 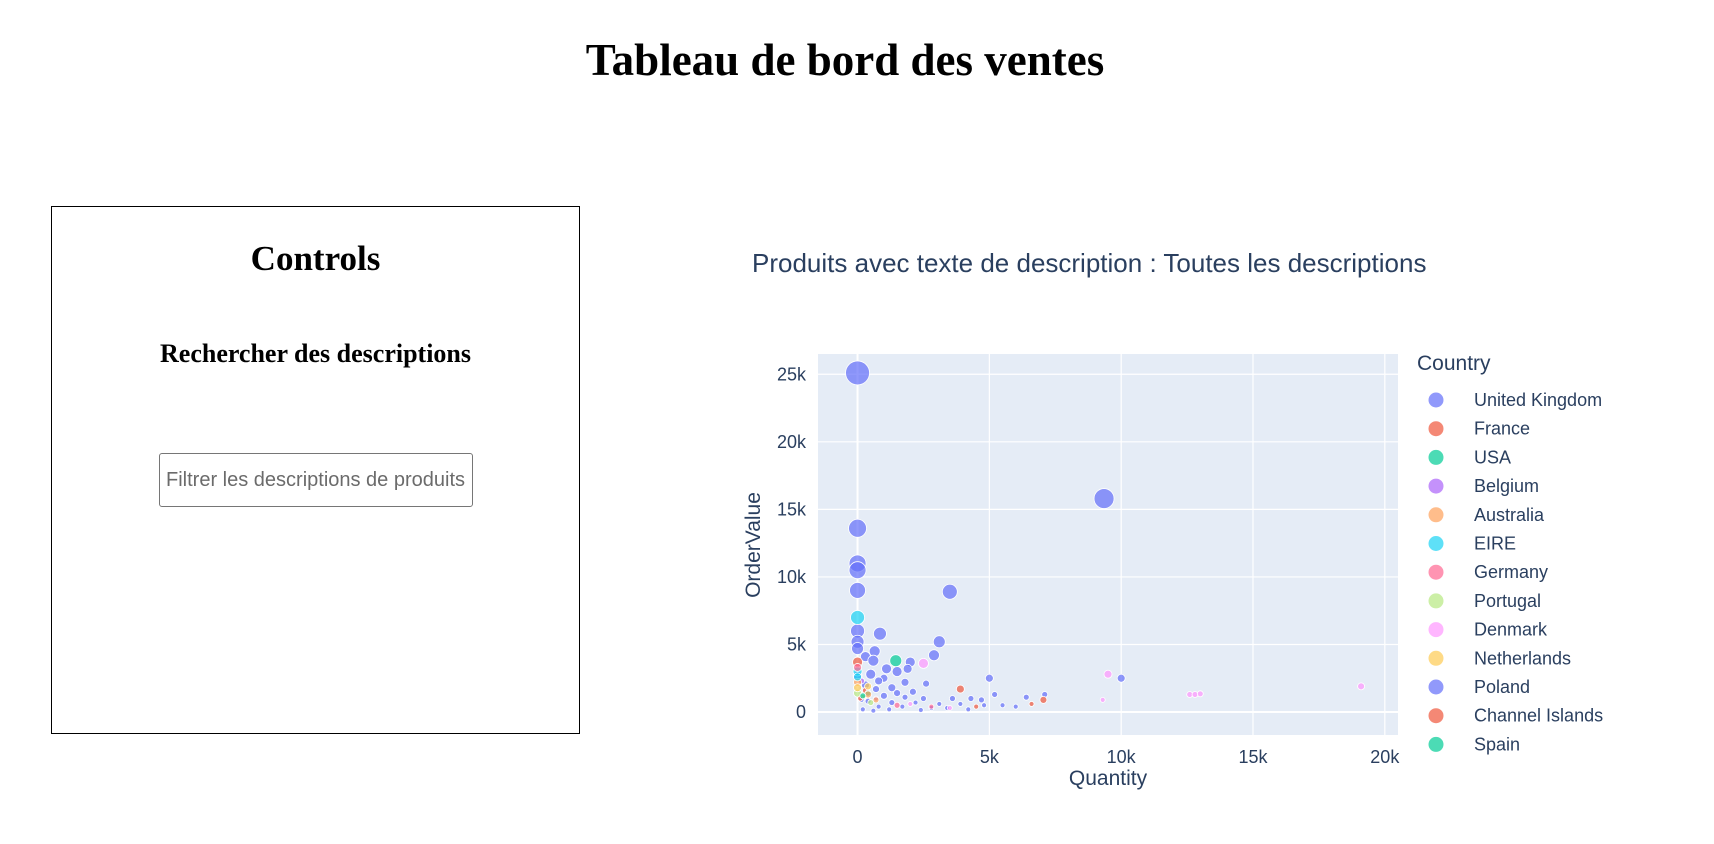 I want to click on legend-item-france: France, so click(x=1479, y=429).